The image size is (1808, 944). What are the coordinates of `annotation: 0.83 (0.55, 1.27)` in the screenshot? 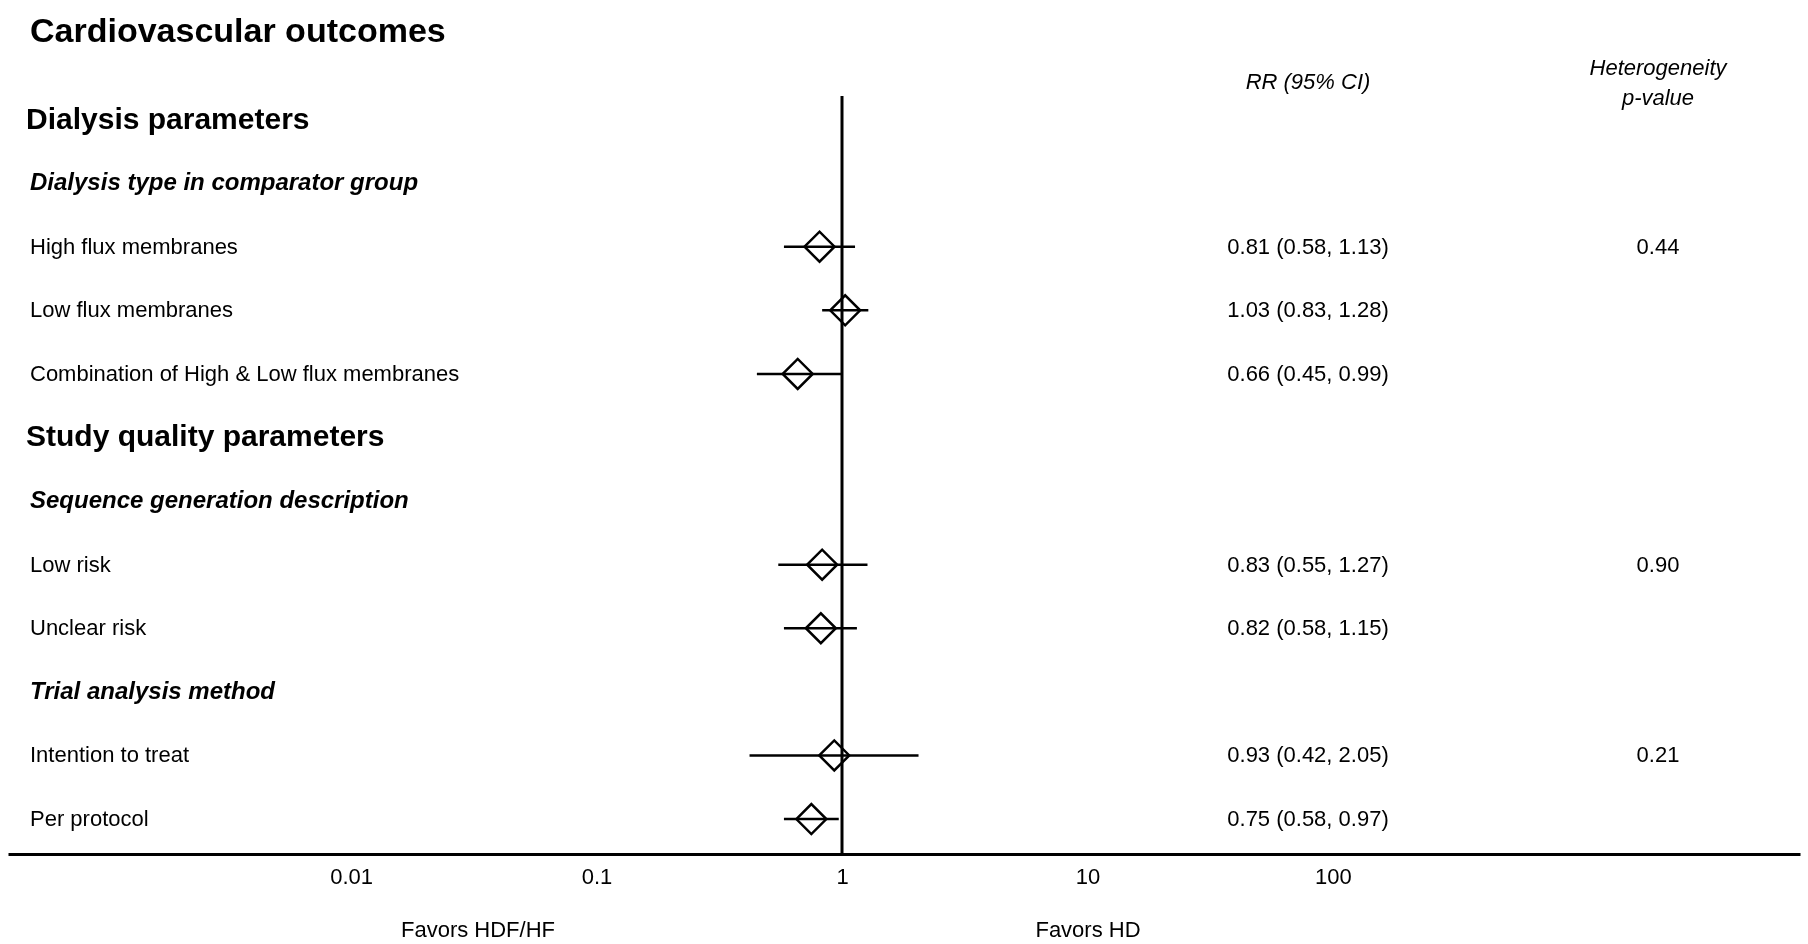 It's located at (1308, 564).